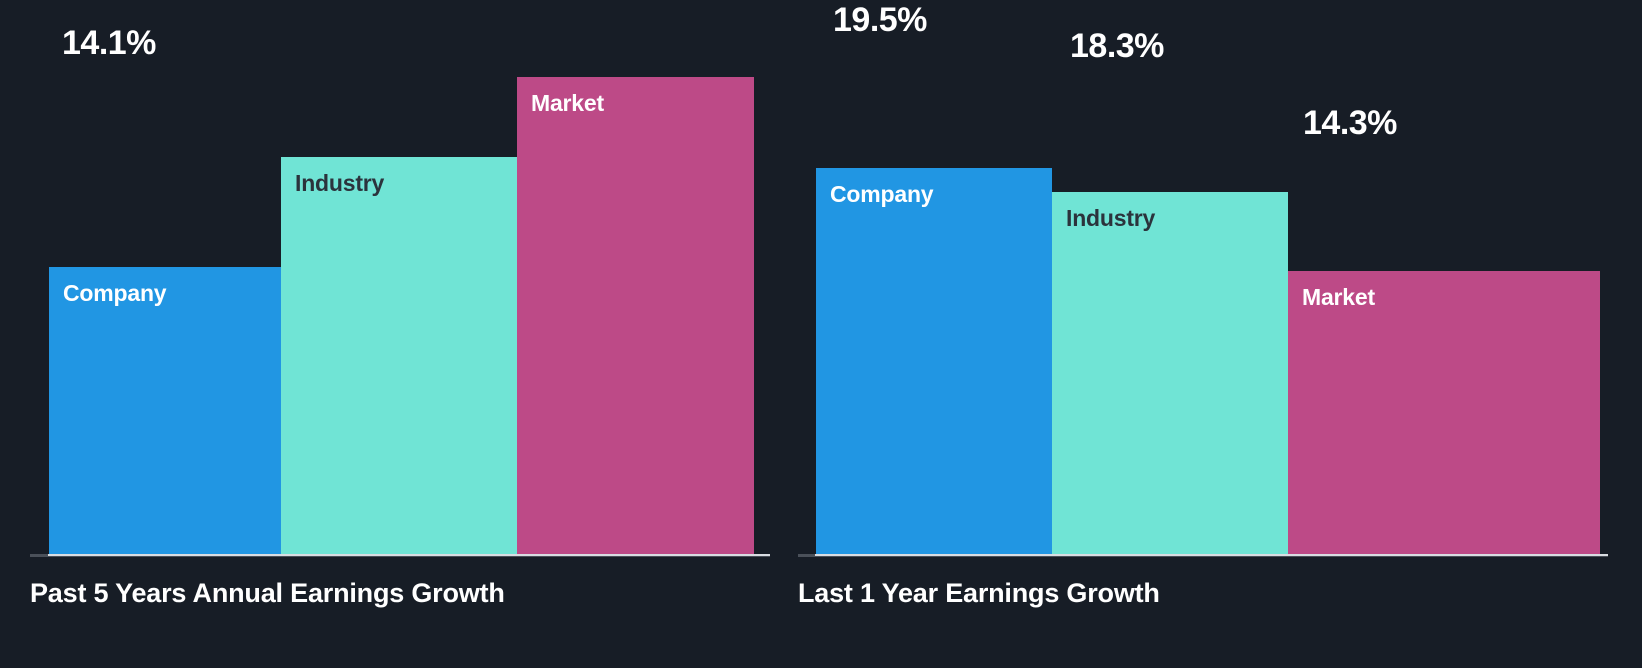  I want to click on bar-industry-2: Industry, so click(1170, 373).